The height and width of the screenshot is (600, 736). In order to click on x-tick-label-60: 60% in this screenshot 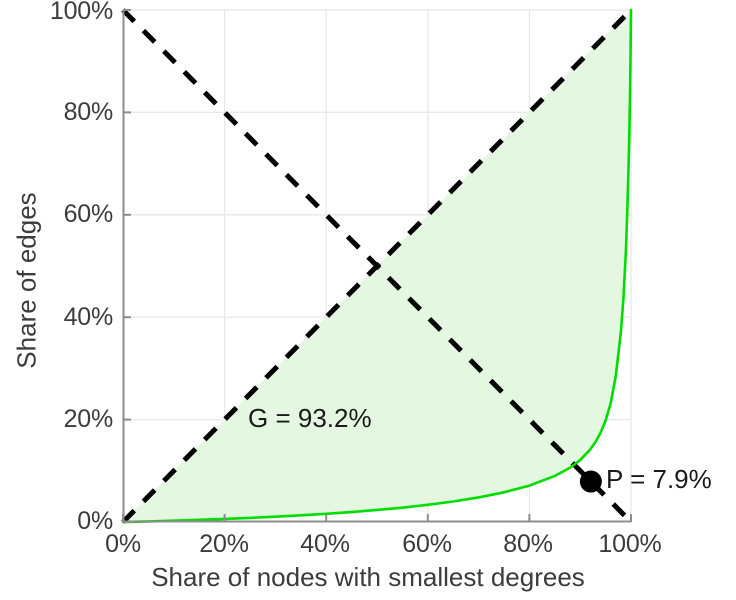, I will do `click(427, 544)`.